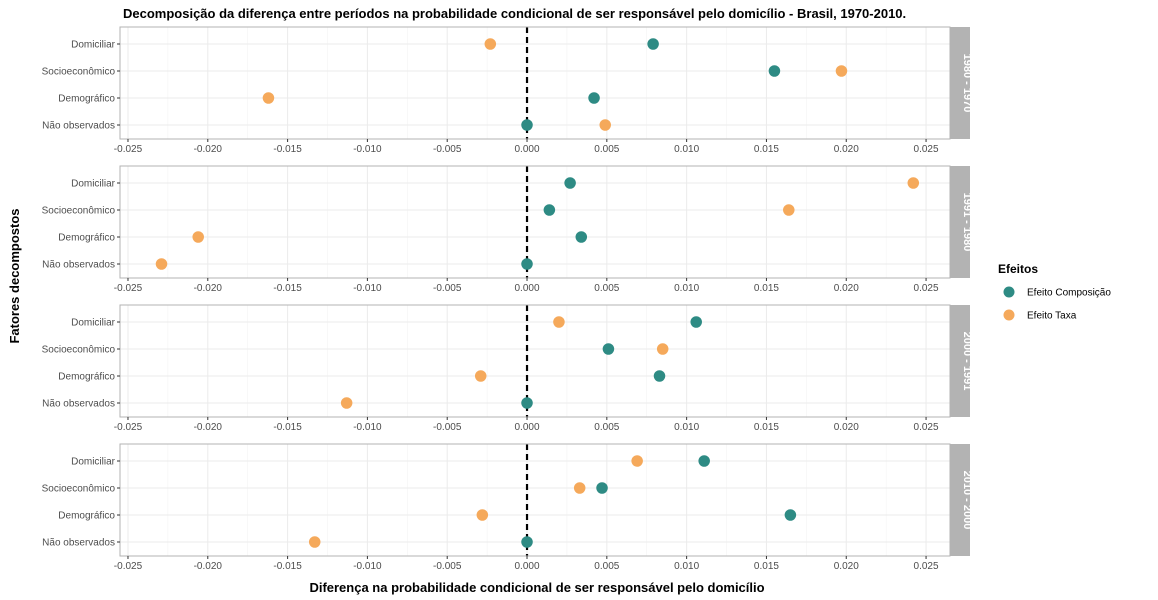  Describe the element at coordinates (14, 275) in the screenshot. I see `y-axis-label: Fatores decompostos` at that location.